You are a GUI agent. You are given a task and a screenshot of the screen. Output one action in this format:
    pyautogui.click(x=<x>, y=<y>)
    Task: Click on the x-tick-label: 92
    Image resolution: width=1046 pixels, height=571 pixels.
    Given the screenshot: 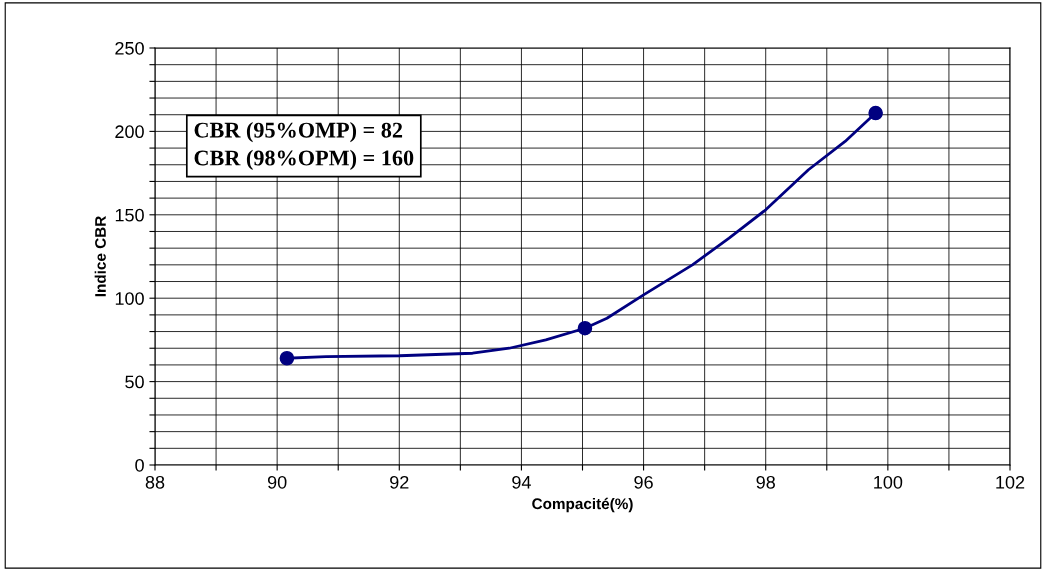 What is the action you would take?
    pyautogui.click(x=399, y=482)
    